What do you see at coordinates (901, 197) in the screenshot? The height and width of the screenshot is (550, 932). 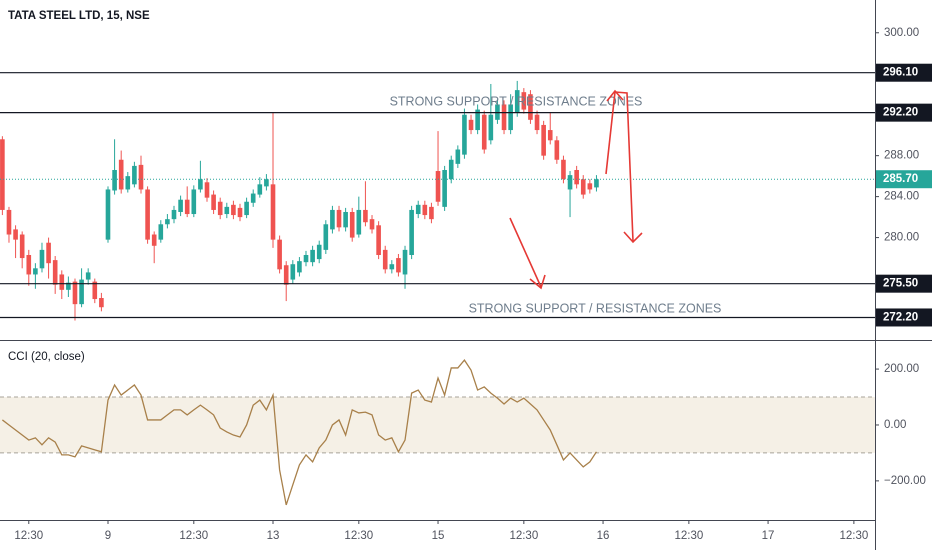 I see `y-tick-label: 284.00` at bounding box center [901, 197].